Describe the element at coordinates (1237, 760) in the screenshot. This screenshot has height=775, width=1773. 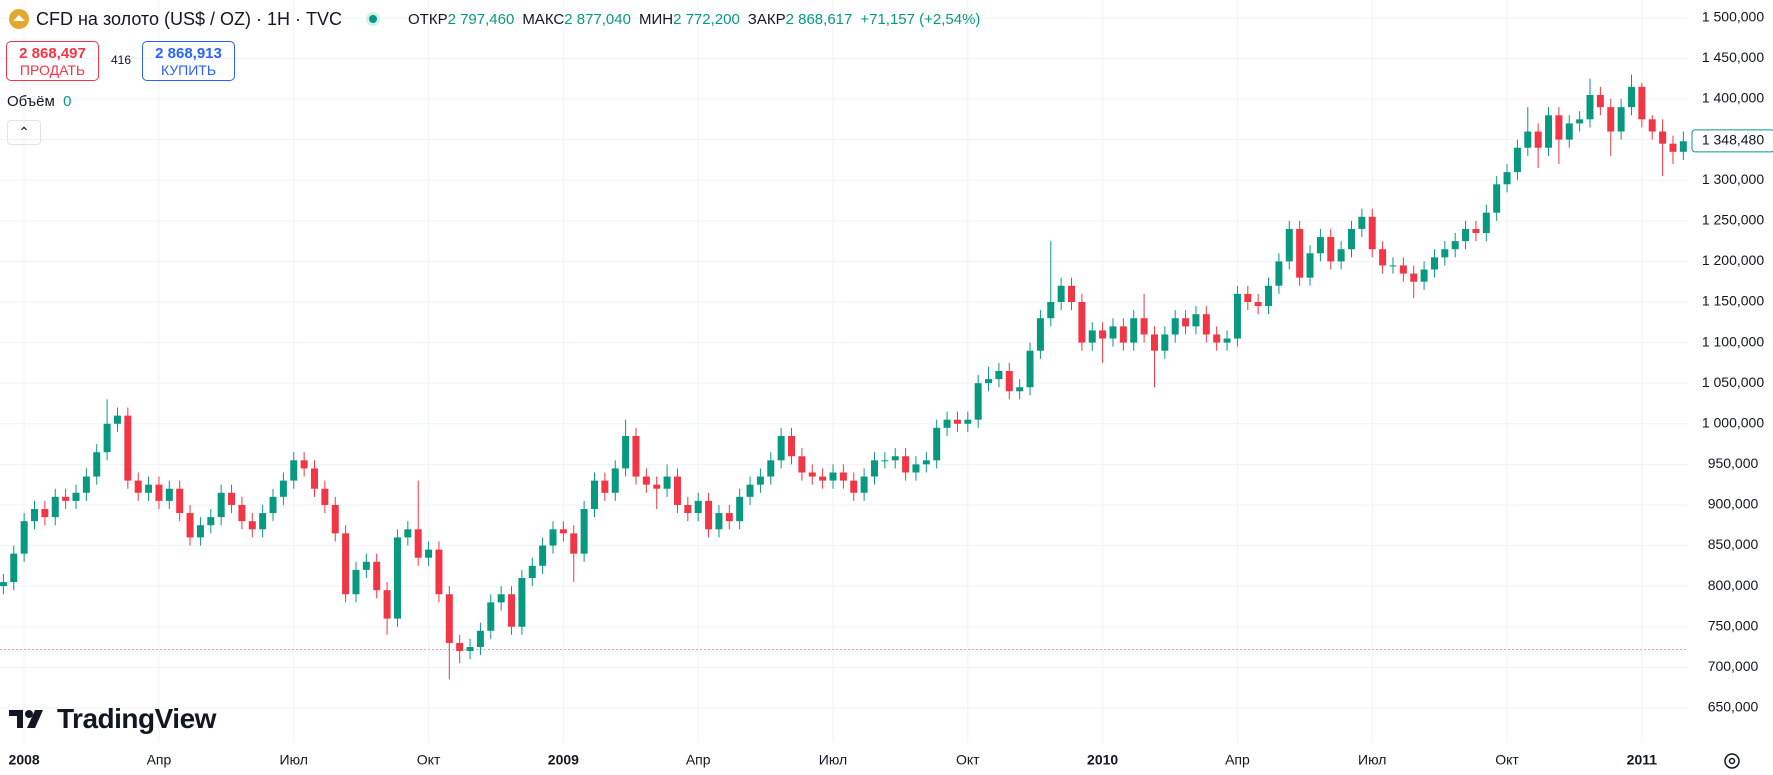
I see `x-tick-label: Апр` at that location.